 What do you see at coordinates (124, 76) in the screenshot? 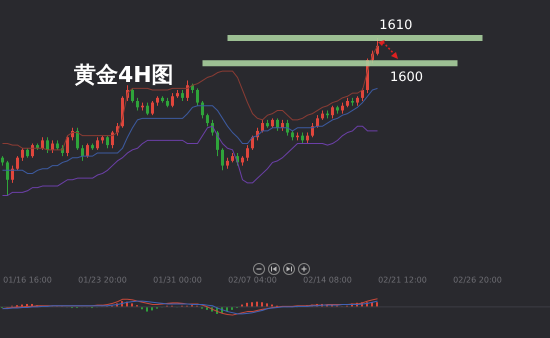
I see `text: 黄金4H图` at bounding box center [124, 76].